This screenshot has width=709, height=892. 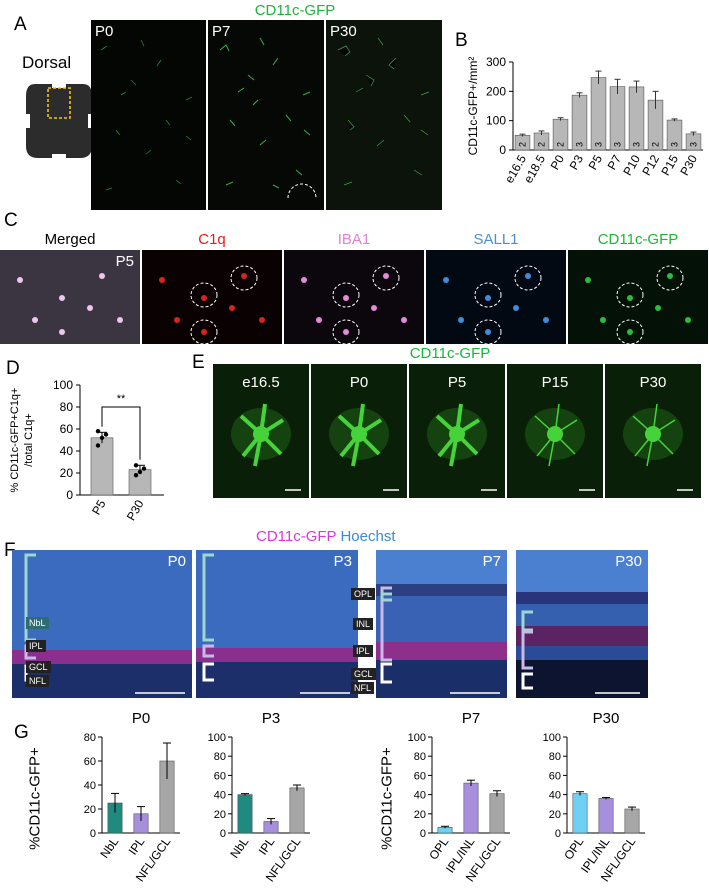 I want to click on panel-e-micrograph: P30, so click(x=653, y=431).